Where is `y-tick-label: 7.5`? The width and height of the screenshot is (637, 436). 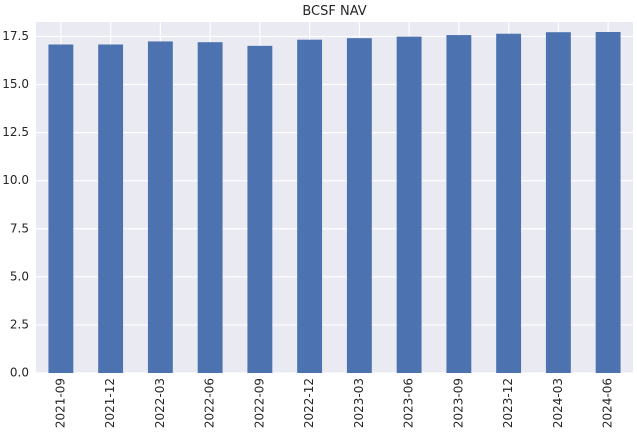 y-tick-label: 7.5 is located at coordinates (19, 228).